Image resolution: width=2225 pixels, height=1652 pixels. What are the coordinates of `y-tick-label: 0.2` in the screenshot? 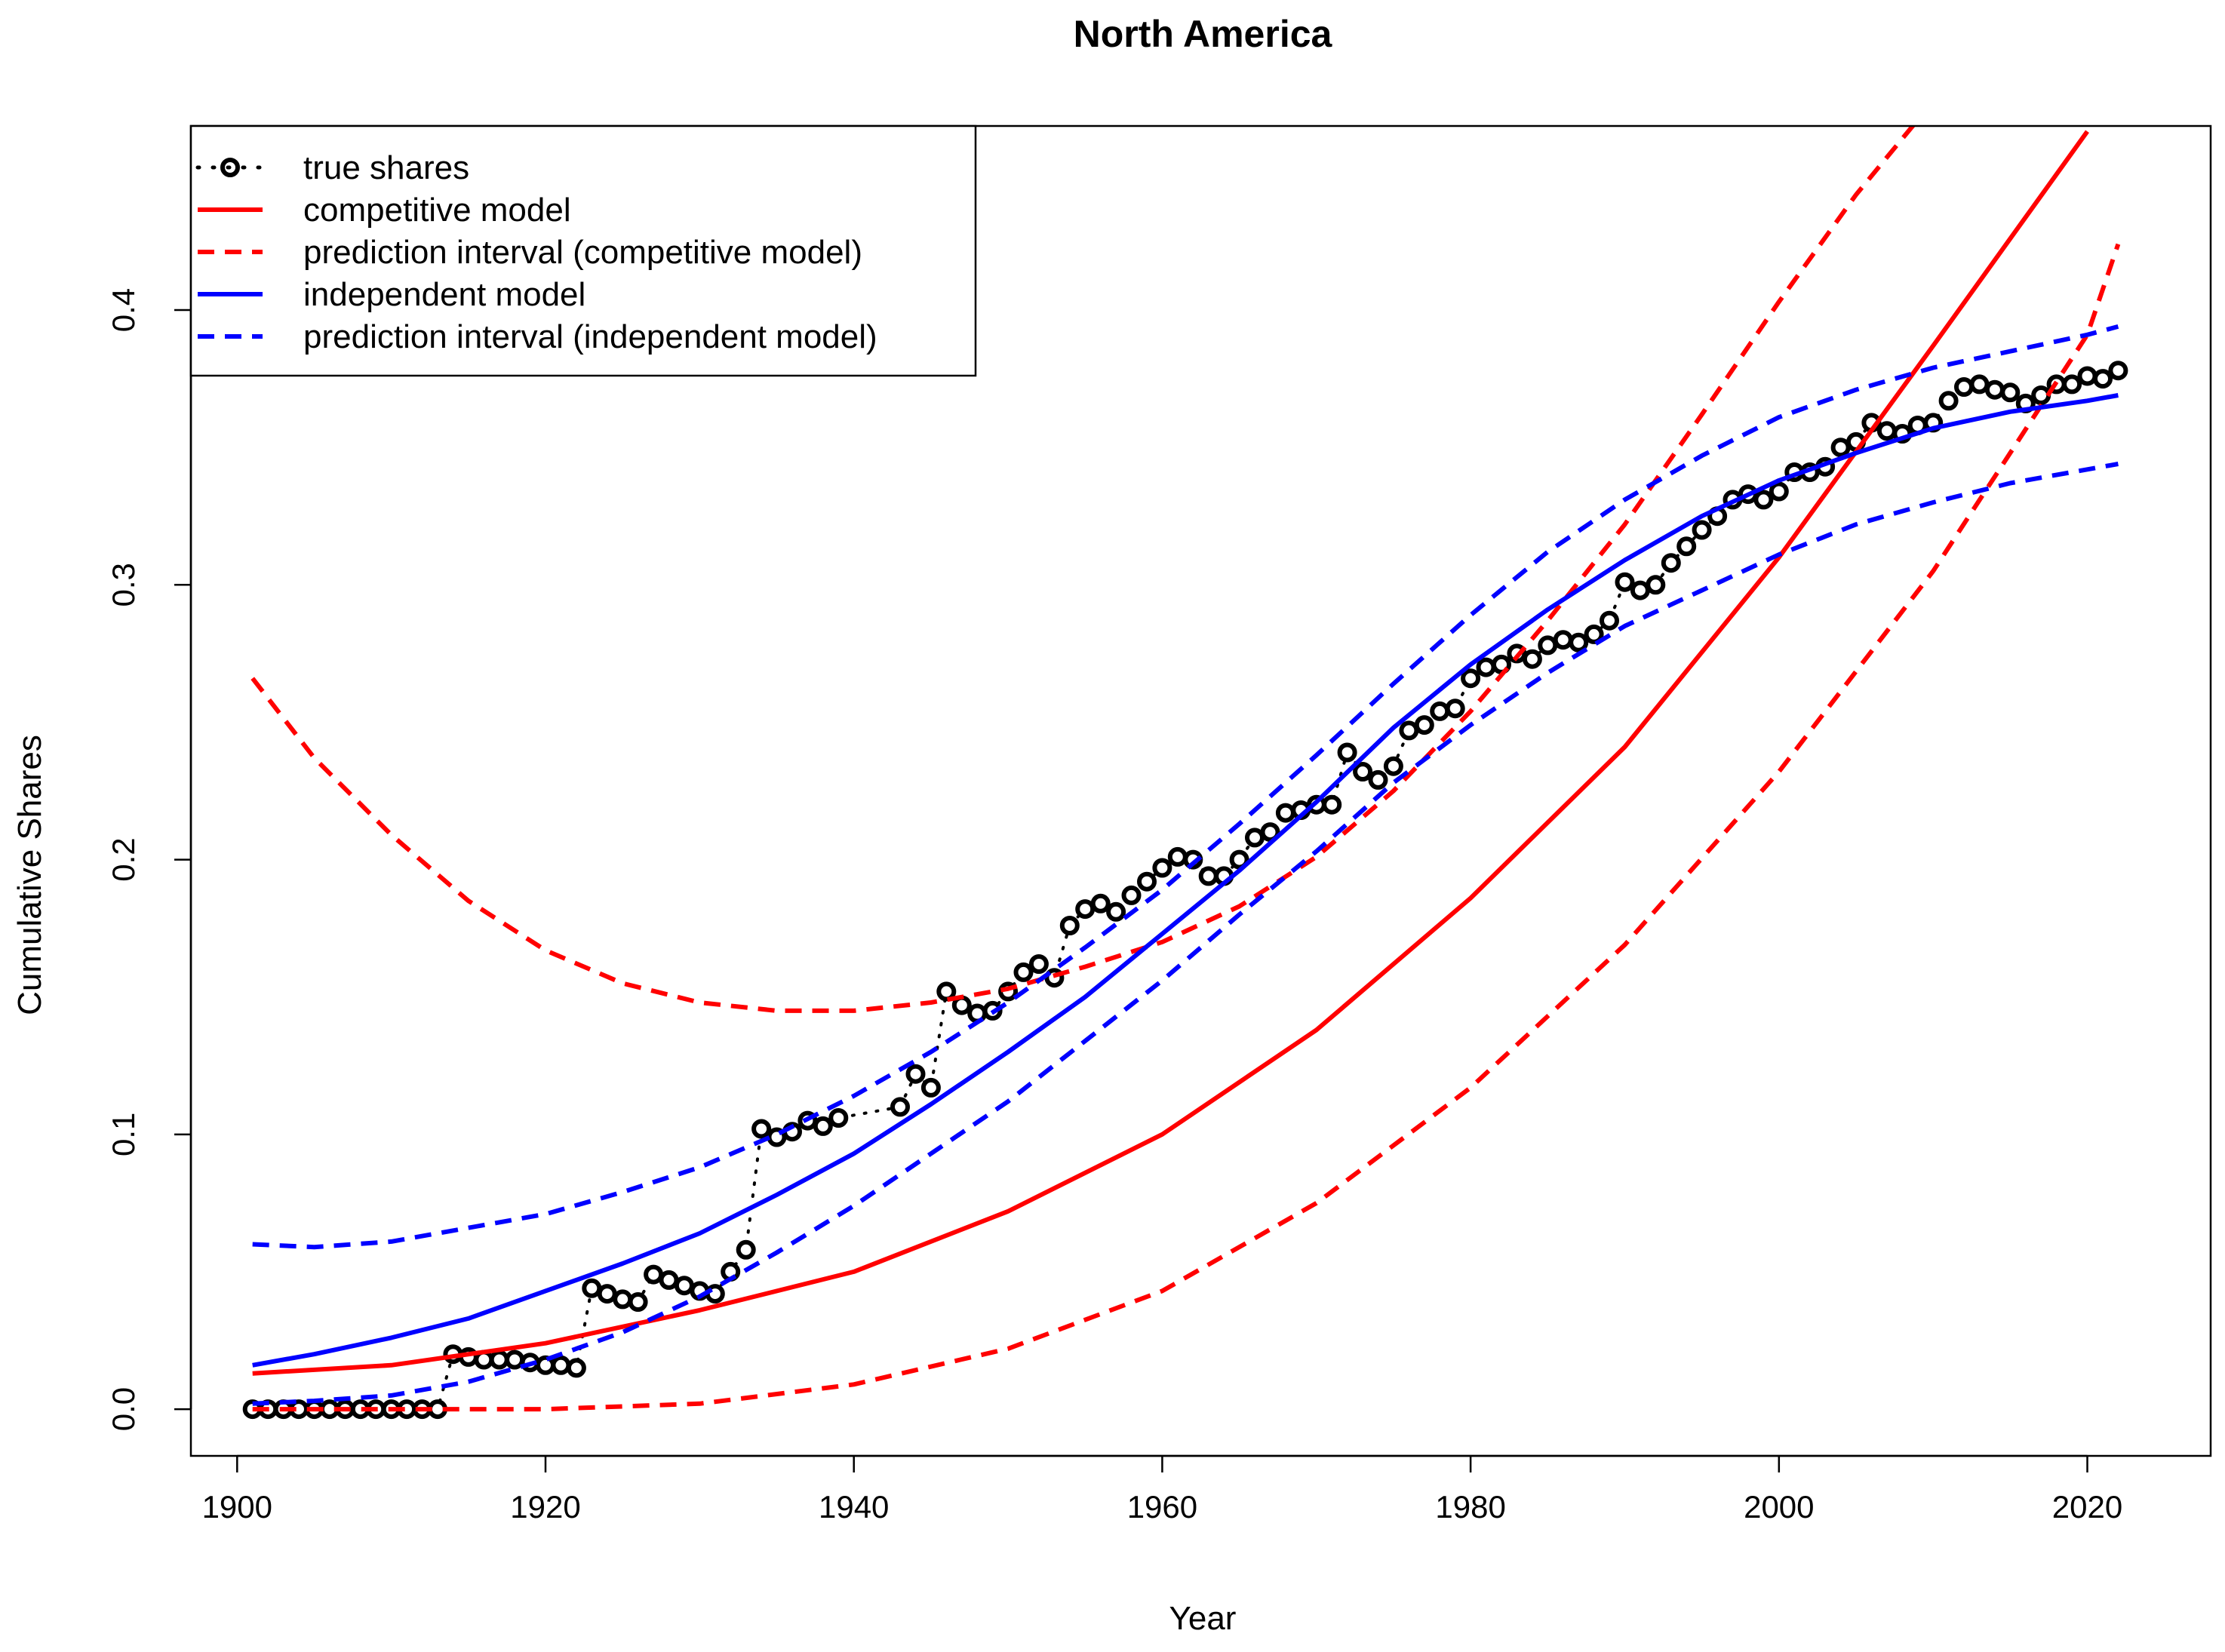 It's located at (124, 859).